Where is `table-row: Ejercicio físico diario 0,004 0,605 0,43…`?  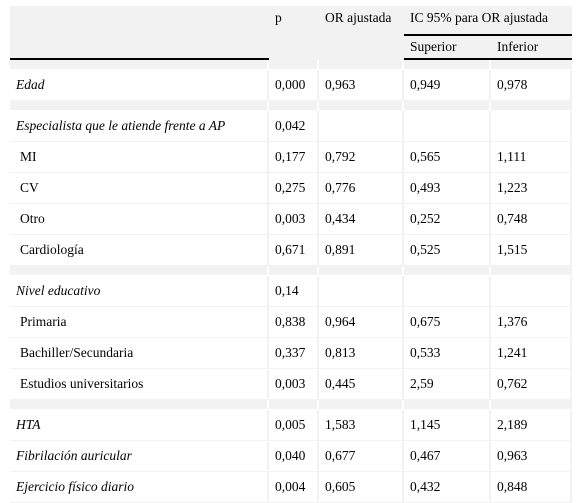
table-row: Ejercicio físico diario 0,004 0,605 0,43… is located at coordinates (291, 487).